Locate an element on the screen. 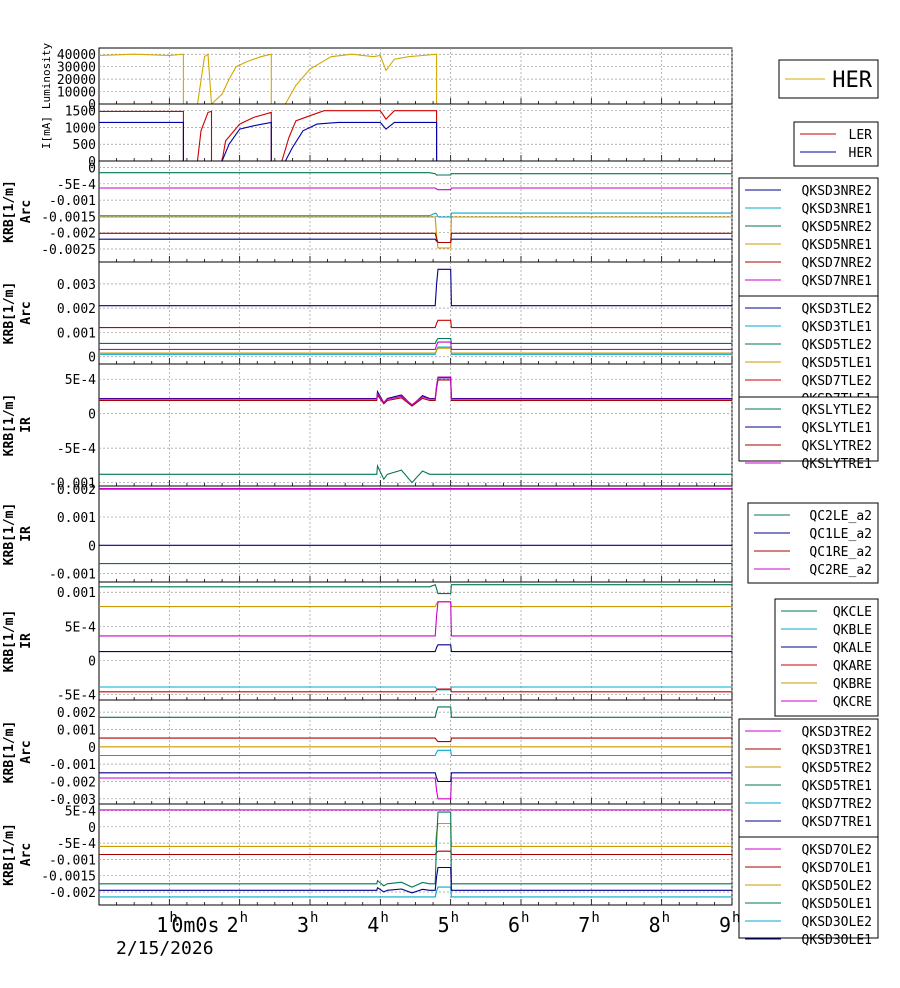 Image resolution: width=900 pixels, height=988 pixels. series-line-QKSLYTLE1 is located at coordinates (415, 392).